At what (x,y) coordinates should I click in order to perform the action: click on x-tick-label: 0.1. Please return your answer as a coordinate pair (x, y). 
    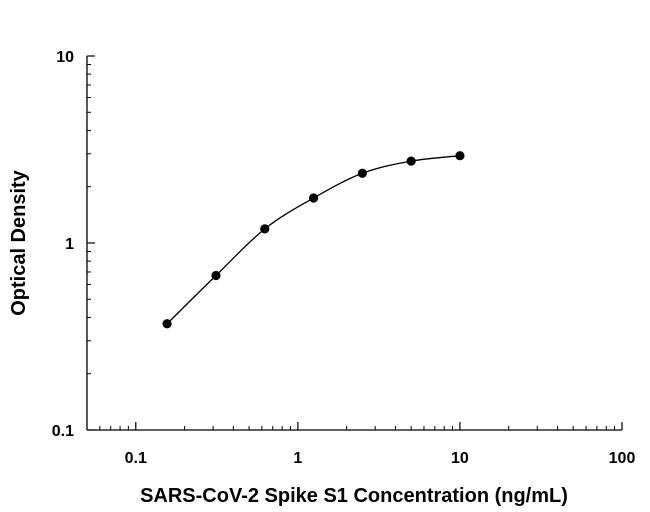
    Looking at the image, I should click on (136, 458).